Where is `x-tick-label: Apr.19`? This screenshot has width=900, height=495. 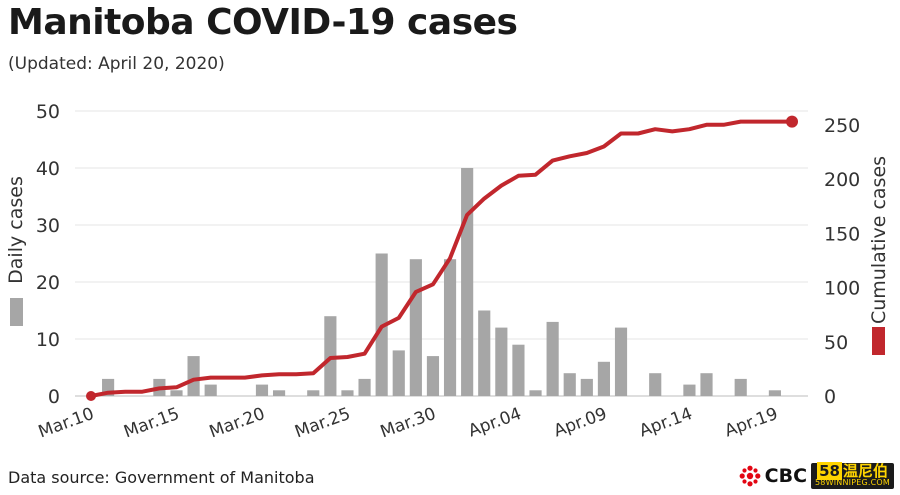 x-tick-label: Apr.19 is located at coordinates (751, 423).